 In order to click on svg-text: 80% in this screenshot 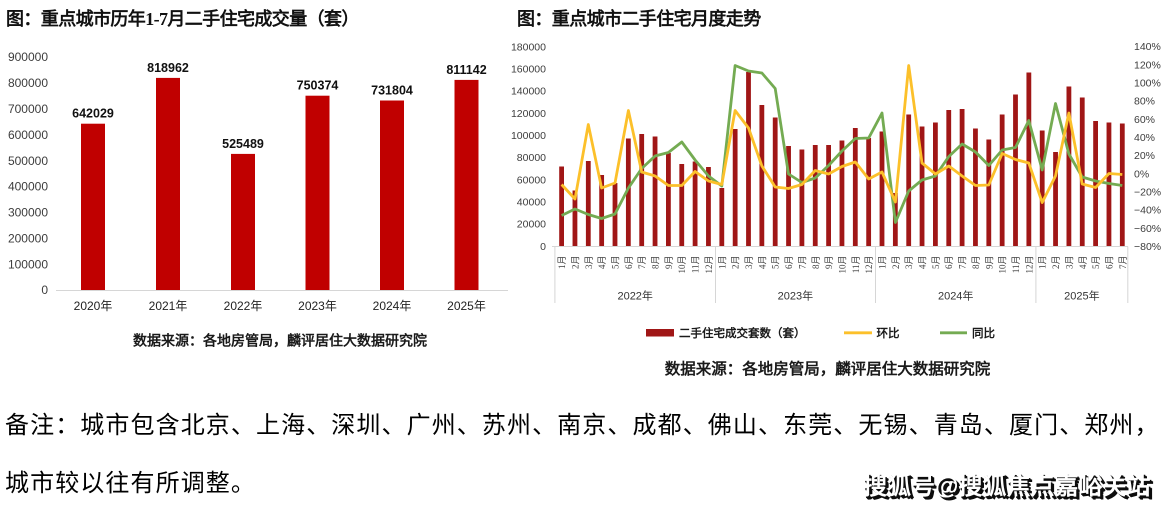, I will do `click(1144, 102)`.